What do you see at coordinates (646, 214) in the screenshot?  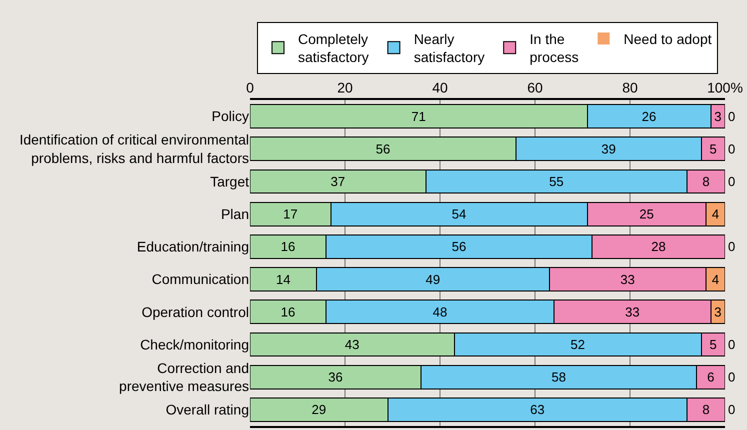 I see `data-label: 25` at bounding box center [646, 214].